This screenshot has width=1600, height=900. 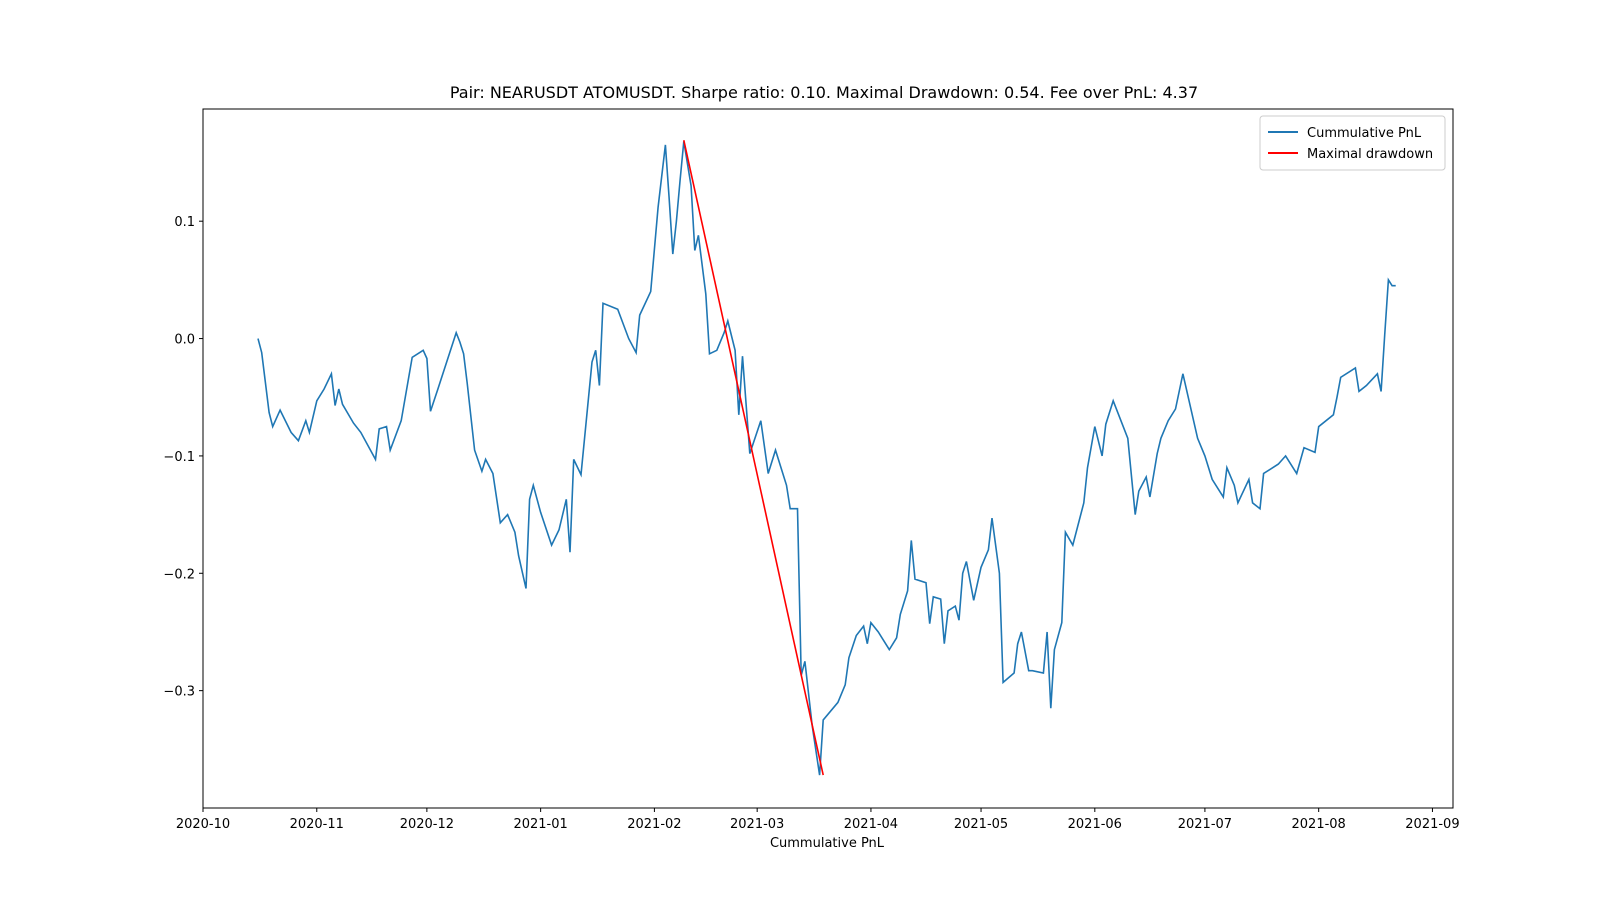 I want to click on legend-label: Maximal drawdown, so click(x=1370, y=154).